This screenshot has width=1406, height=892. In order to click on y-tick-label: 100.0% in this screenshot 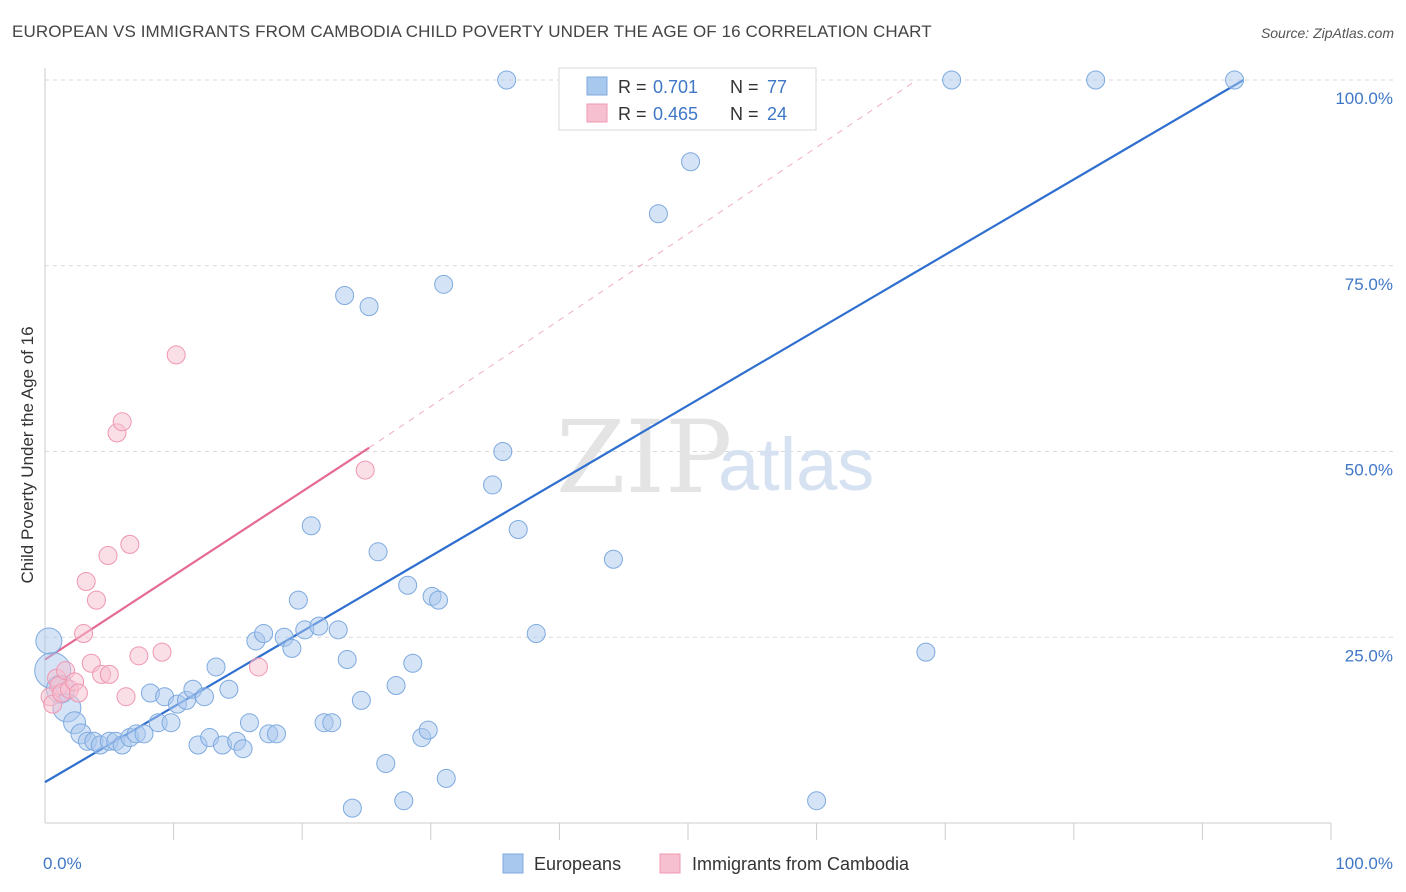, I will do `click(1364, 98)`.